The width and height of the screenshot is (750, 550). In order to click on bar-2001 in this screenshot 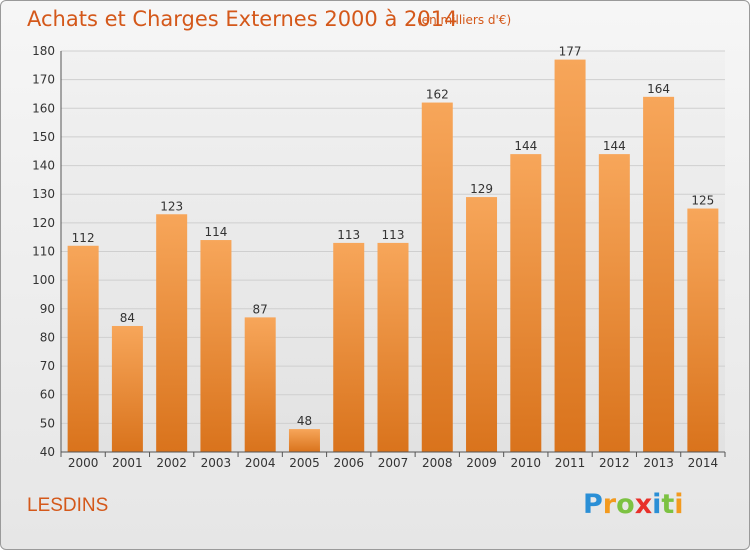, I will do `click(127, 388)`.